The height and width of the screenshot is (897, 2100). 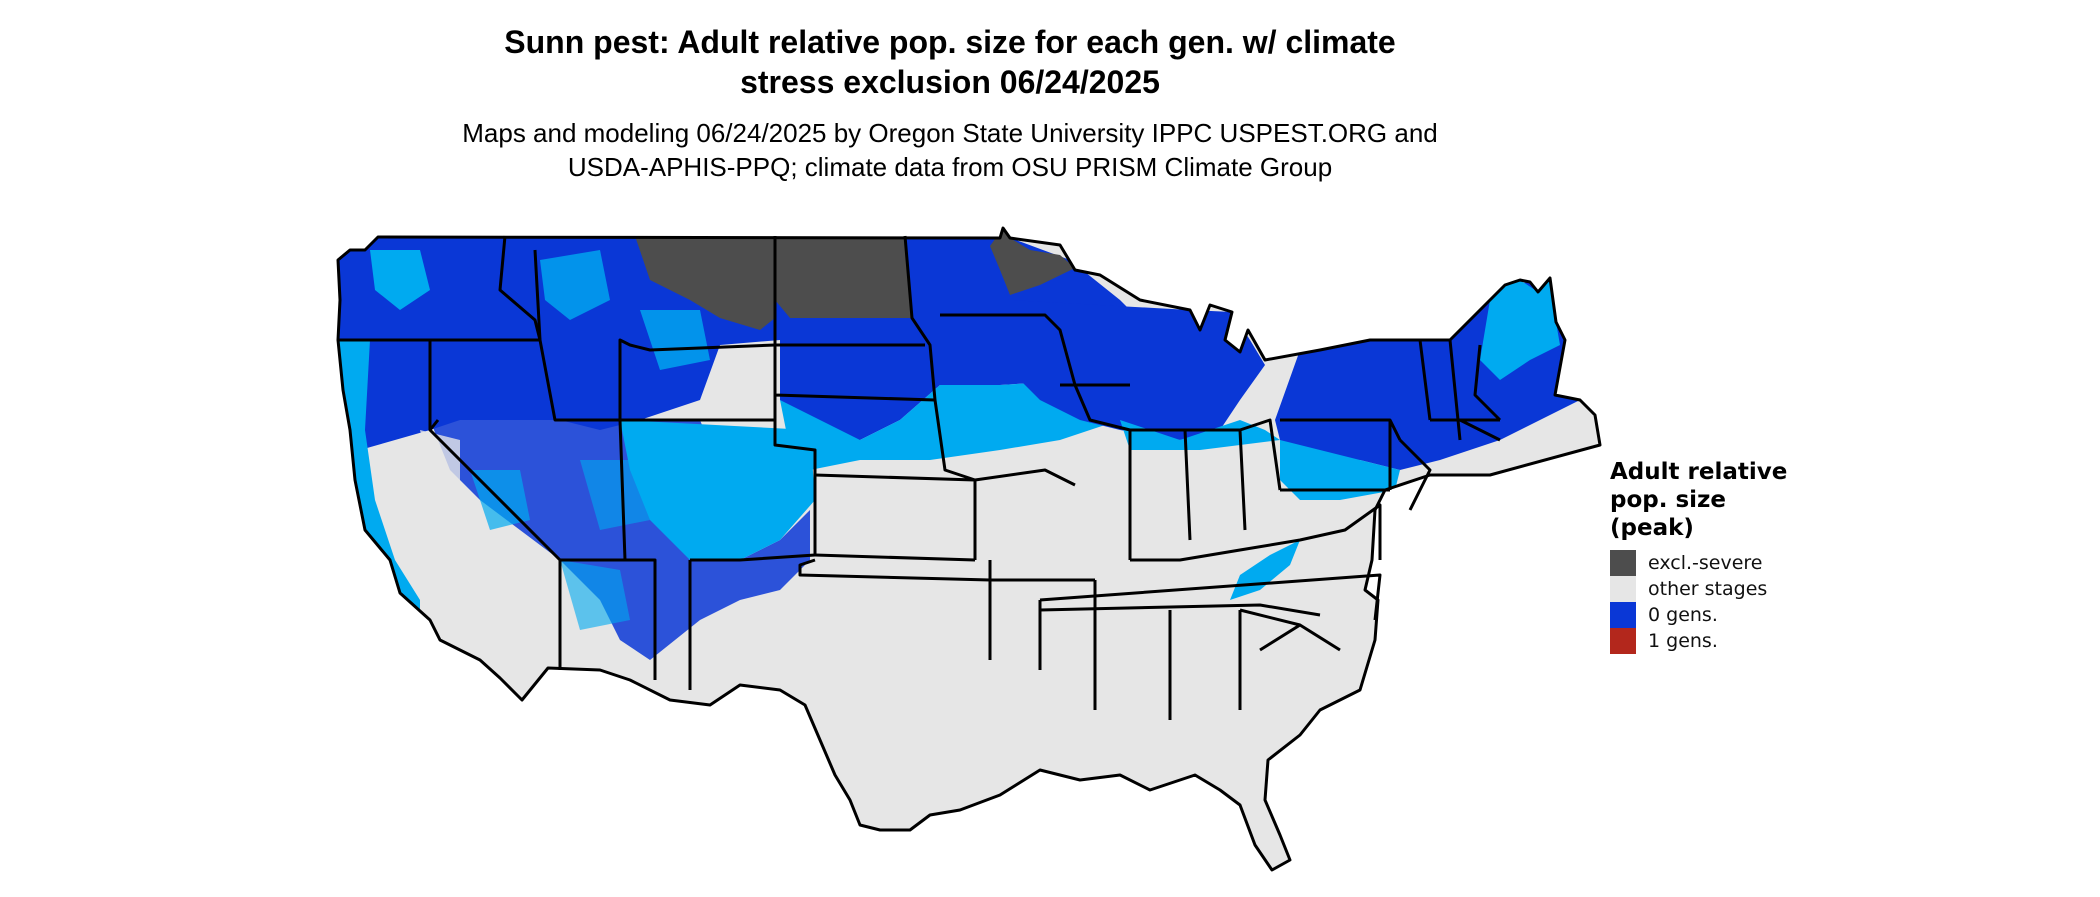 What do you see at coordinates (1720, 641) in the screenshot?
I see `legend-item-one-gens: 1 gens.` at bounding box center [1720, 641].